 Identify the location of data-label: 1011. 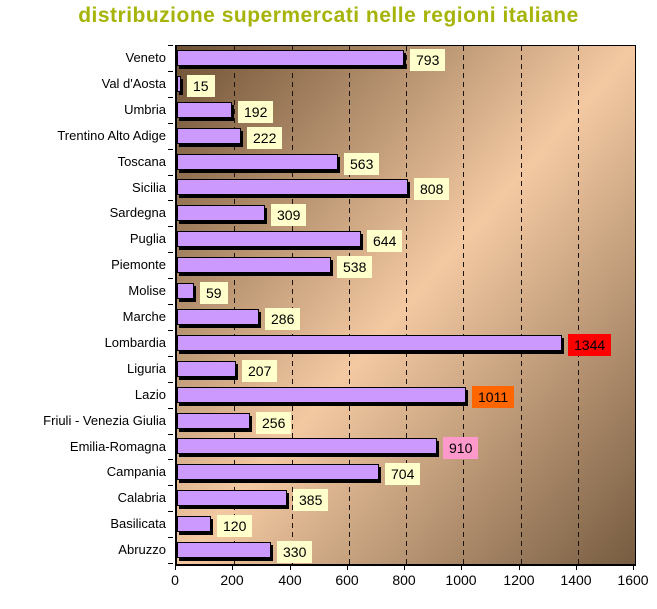
(493, 397).